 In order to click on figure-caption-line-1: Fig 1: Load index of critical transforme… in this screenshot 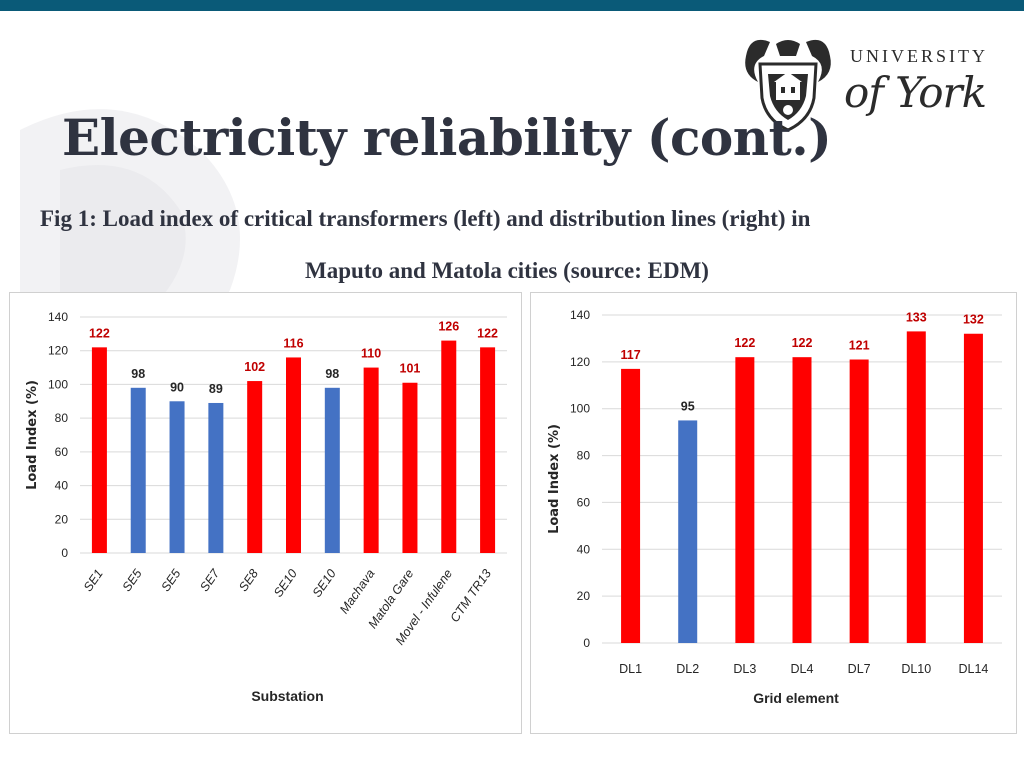, I will do `click(425, 218)`.